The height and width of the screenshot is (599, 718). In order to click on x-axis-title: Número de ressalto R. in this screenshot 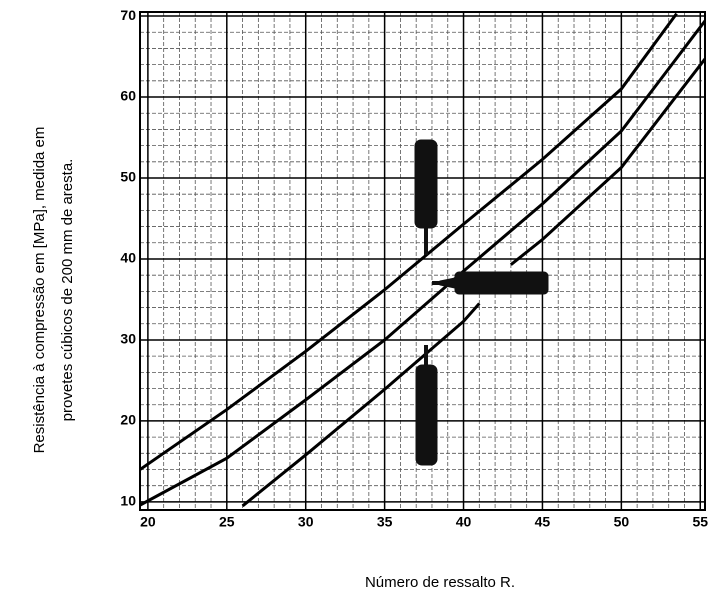, I will do `click(440, 582)`.